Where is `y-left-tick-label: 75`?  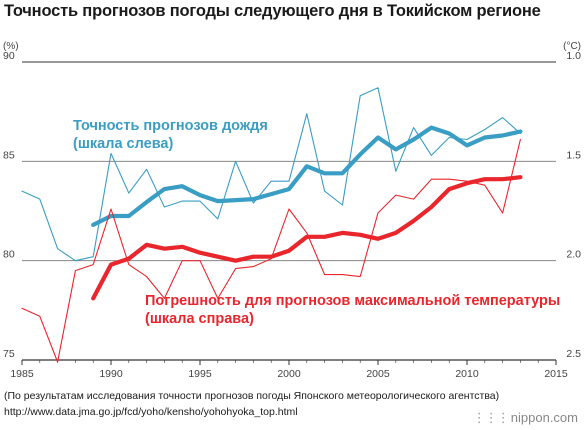 y-left-tick-label: 75 is located at coordinates (9, 354).